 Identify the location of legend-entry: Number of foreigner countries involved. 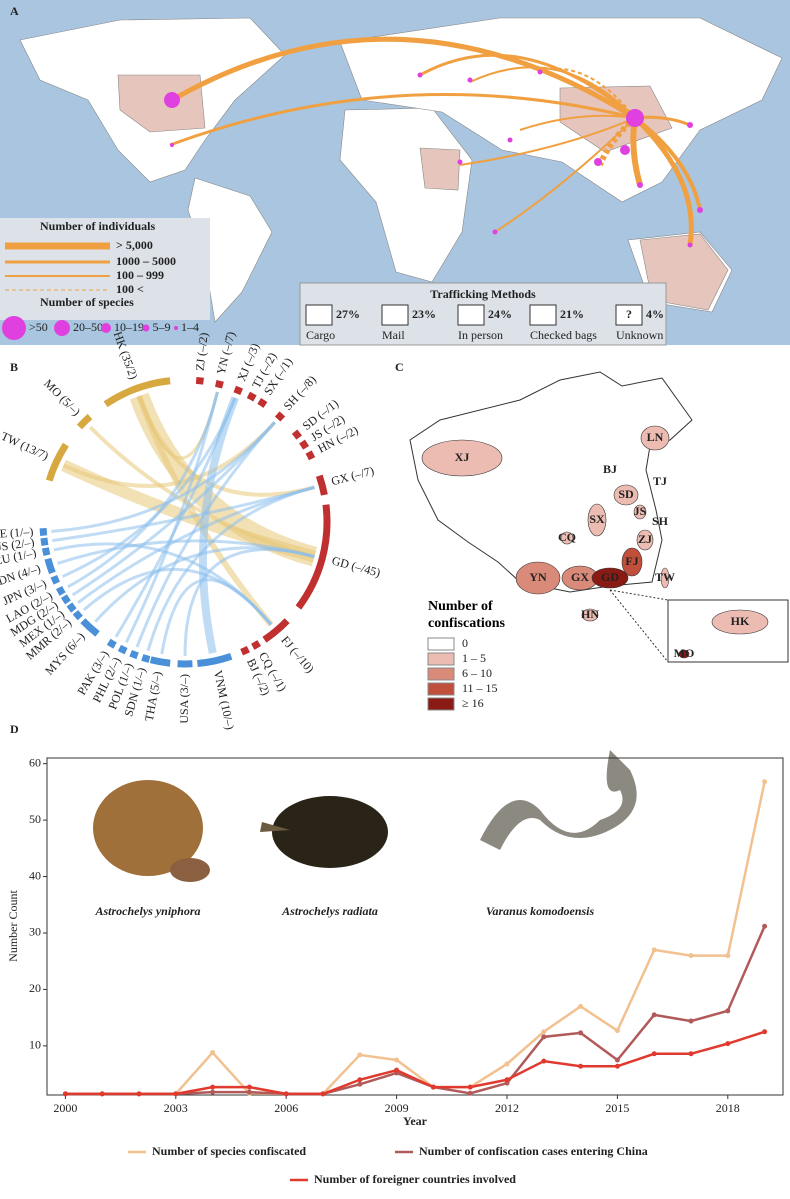
(415, 1179).